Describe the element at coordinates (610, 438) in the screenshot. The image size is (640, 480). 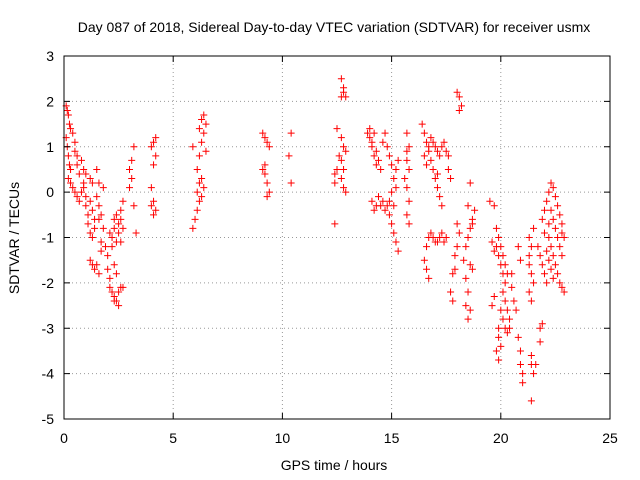
I see `x-tick-label: 25` at that location.